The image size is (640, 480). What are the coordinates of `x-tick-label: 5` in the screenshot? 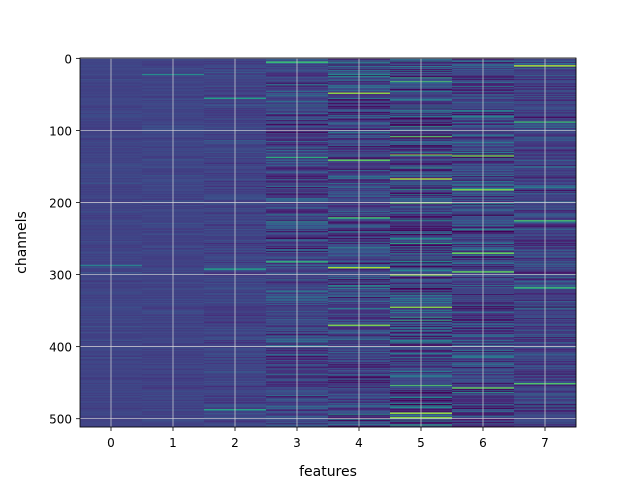 It's located at (421, 443).